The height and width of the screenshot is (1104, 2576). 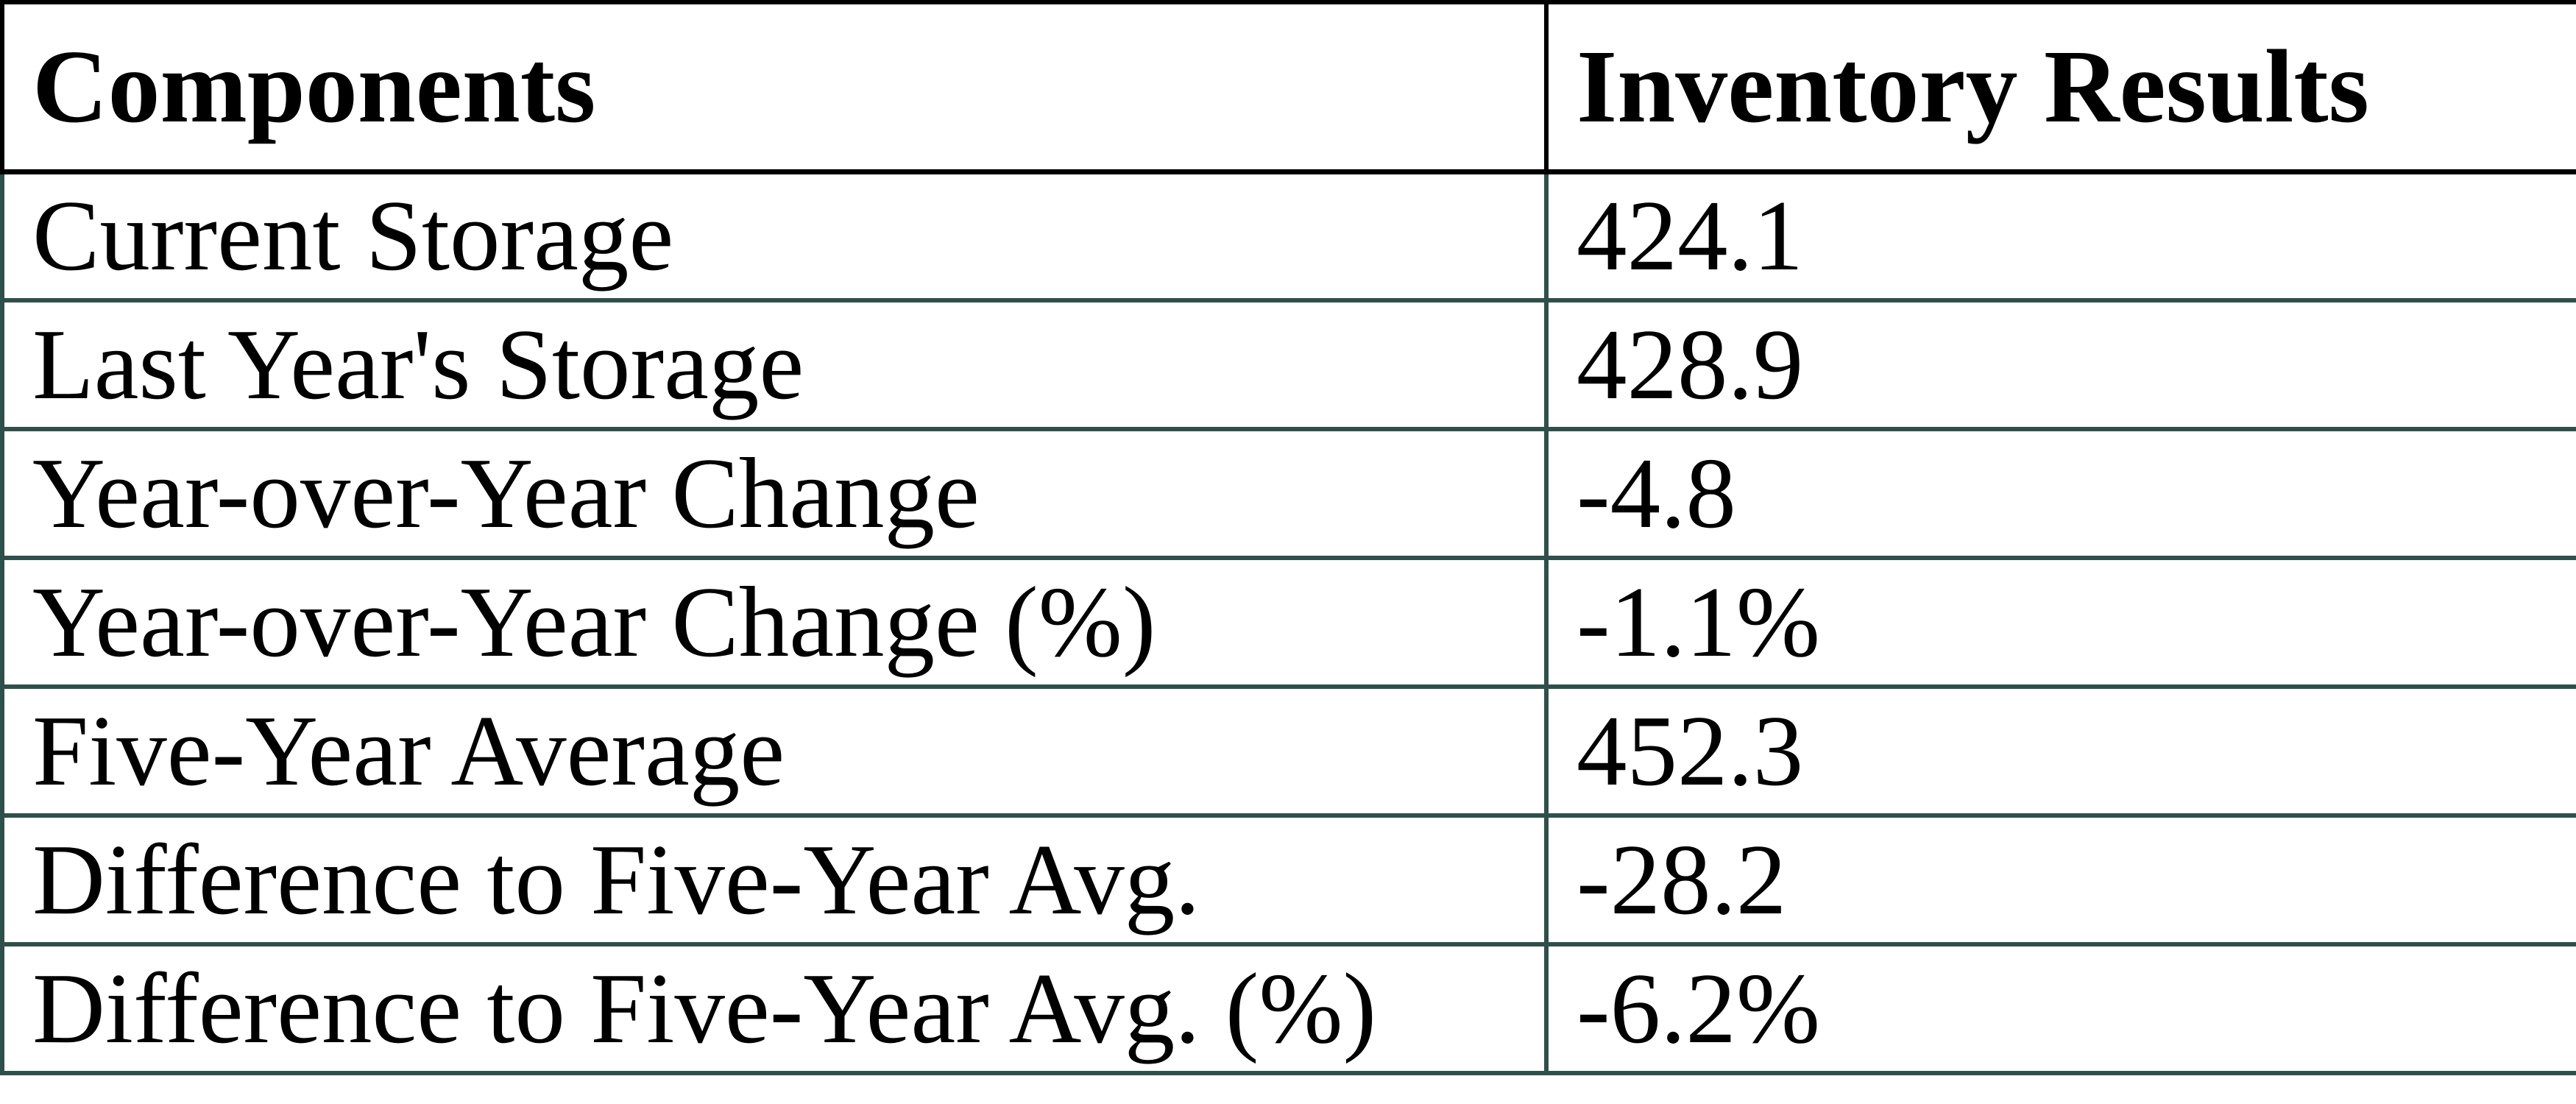 I want to click on table-row: Difference to Five-Year Avg. -28.2, so click(x=1288, y=879).